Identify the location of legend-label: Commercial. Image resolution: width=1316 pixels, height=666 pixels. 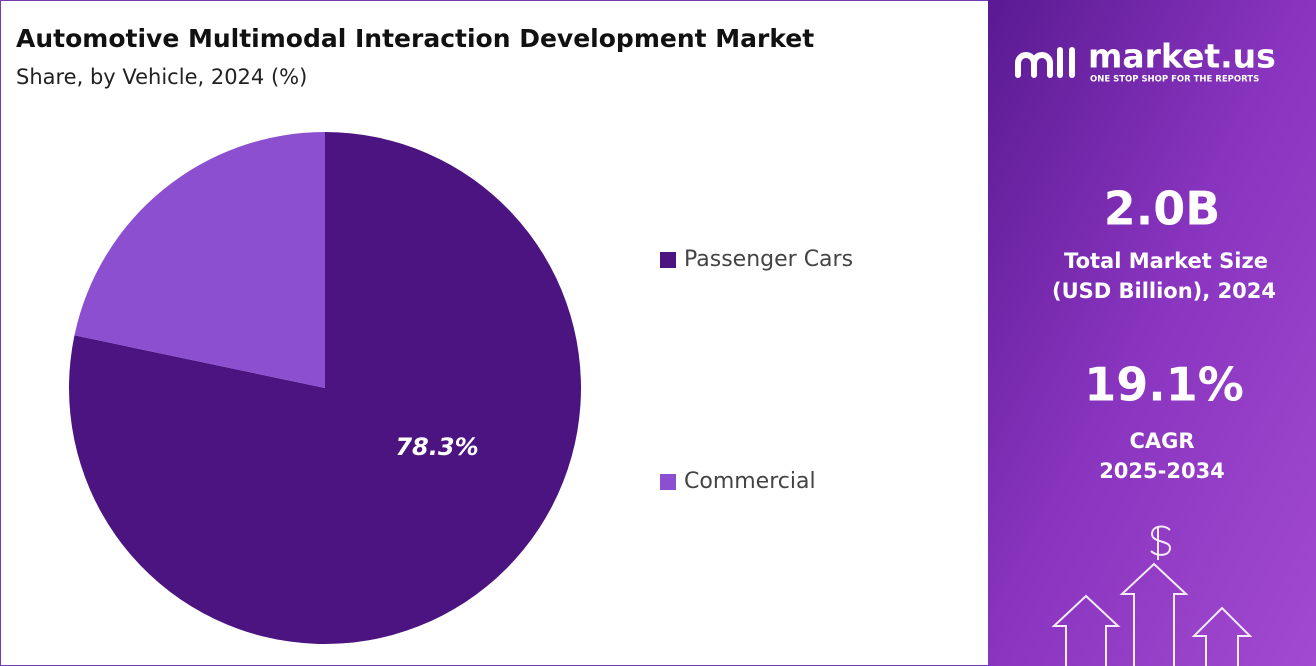
(750, 481).